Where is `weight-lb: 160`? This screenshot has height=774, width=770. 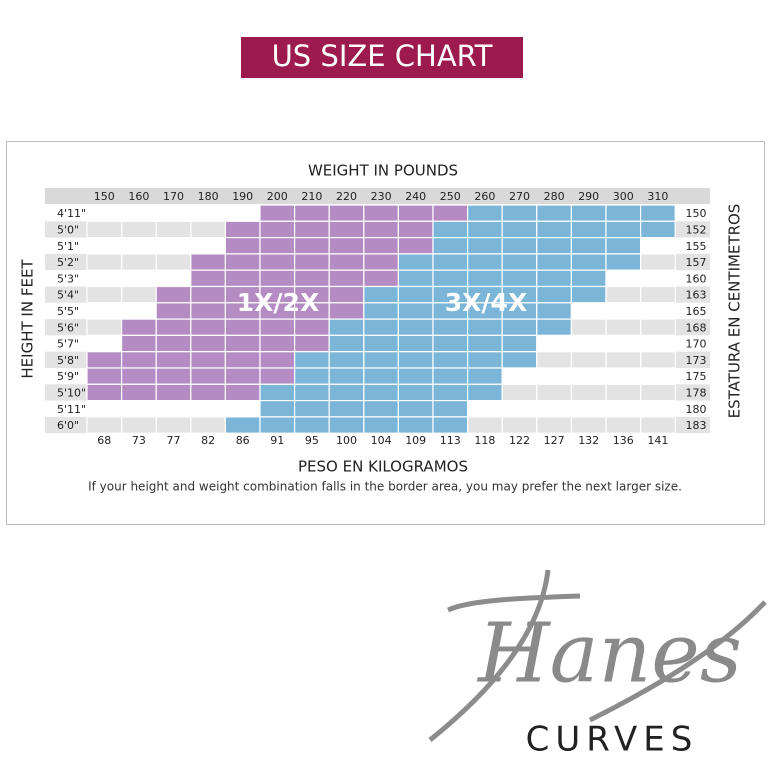 weight-lb: 160 is located at coordinates (138, 196).